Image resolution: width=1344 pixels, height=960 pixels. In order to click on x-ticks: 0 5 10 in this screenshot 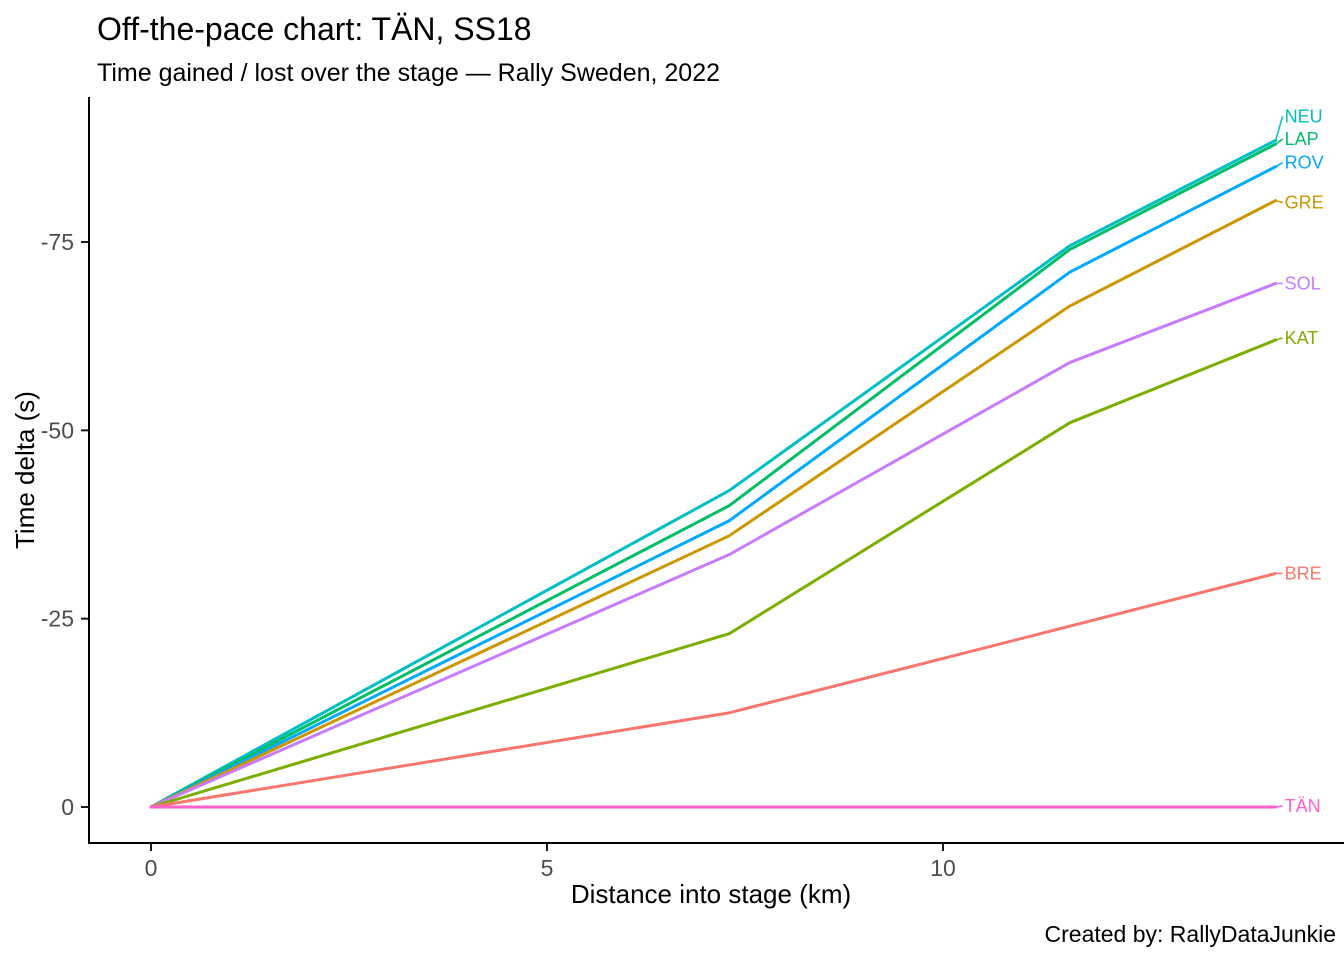, I will do `click(550, 862)`.